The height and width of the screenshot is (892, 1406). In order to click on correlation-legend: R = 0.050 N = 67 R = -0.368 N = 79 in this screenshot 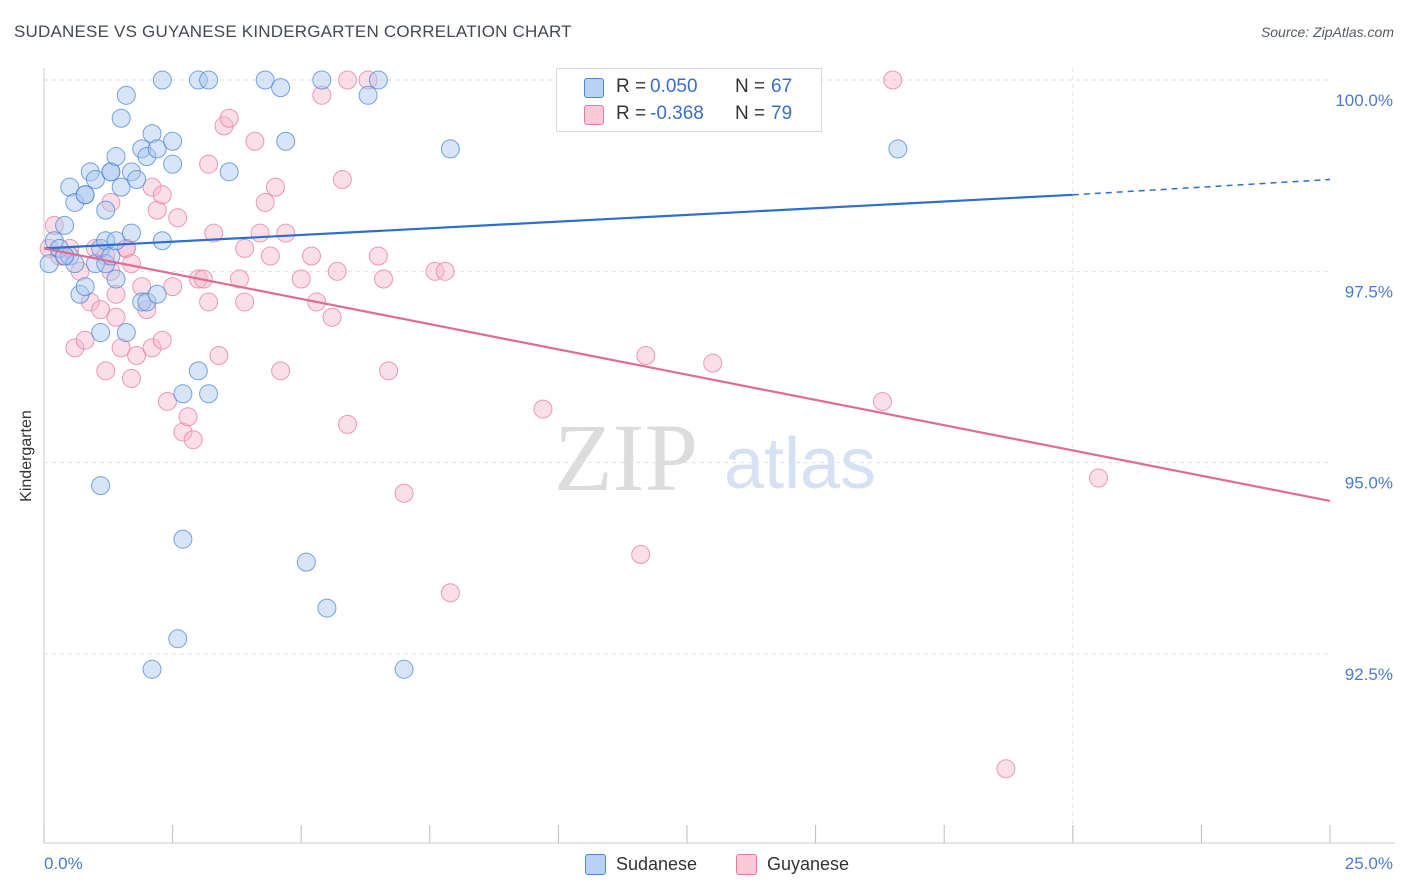, I will do `click(689, 100)`.